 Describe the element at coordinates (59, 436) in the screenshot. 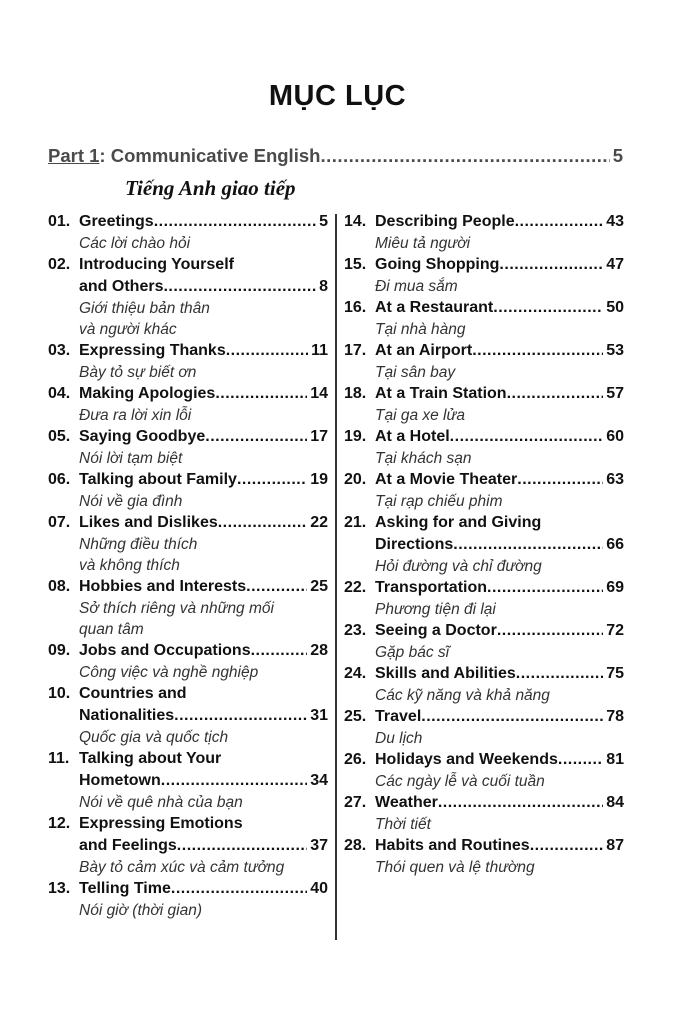

I see `entry-number: 05.` at that location.